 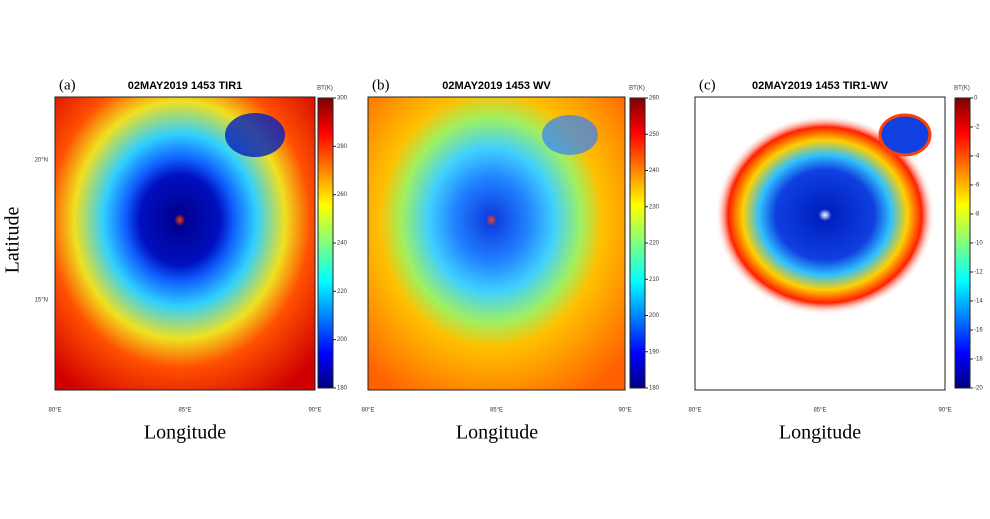 I want to click on colorbar-tick-label: -12, so click(x=978, y=273).